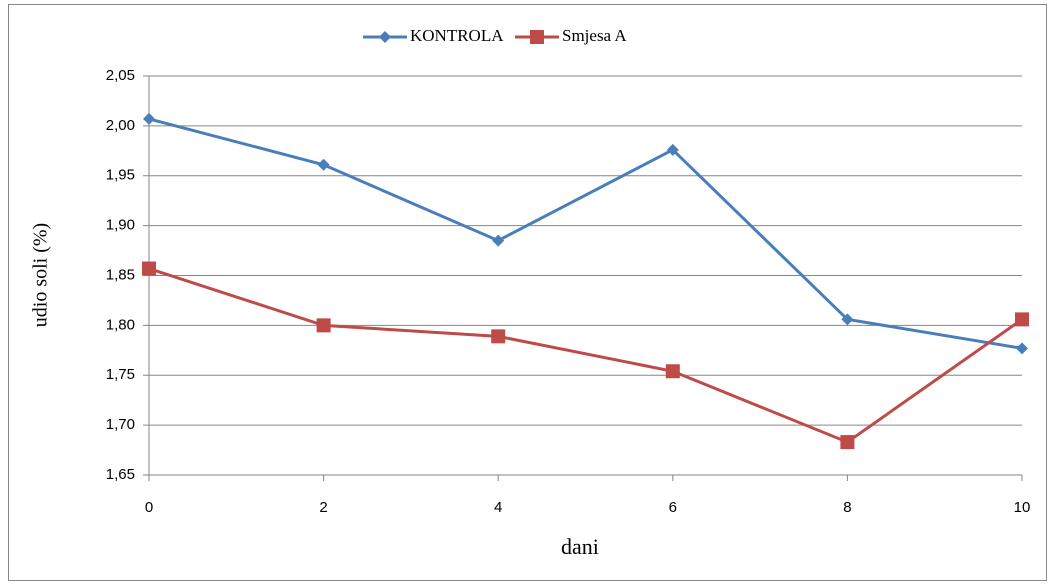 The width and height of the screenshot is (1053, 585). I want to click on y-tick-label: 1,95, so click(120, 175).